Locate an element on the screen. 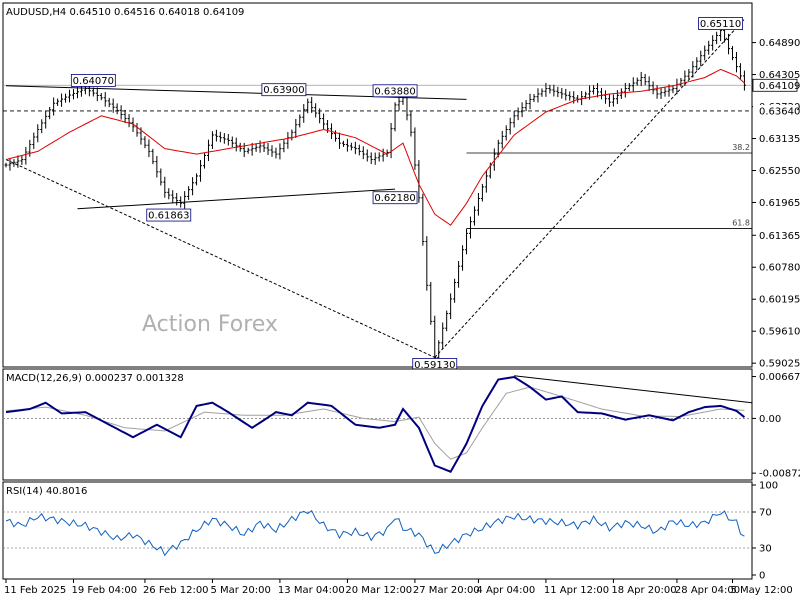 The height and width of the screenshot is (600, 800). price-tick-label: 0.61365 is located at coordinates (779, 236).